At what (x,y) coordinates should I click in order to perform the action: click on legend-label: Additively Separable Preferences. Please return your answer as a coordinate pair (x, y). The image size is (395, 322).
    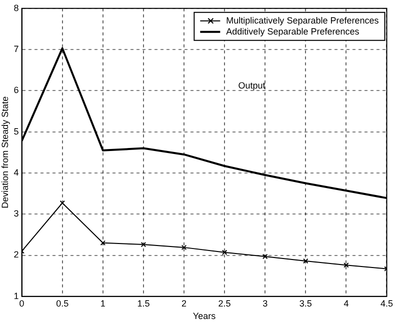
    Looking at the image, I should click on (293, 31).